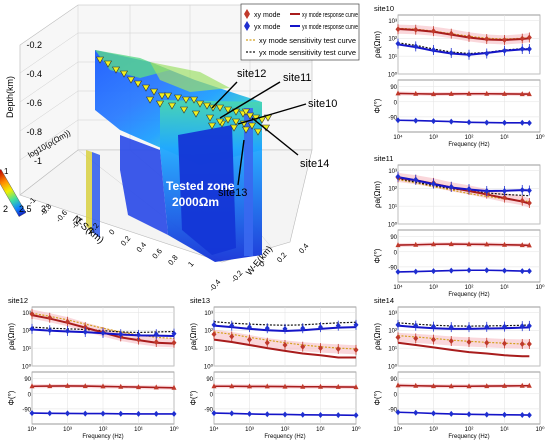 The image size is (550, 446). What do you see at coordinates (247, 14) in the screenshot?
I see `legend-xy-mode-symbol` at bounding box center [247, 14].